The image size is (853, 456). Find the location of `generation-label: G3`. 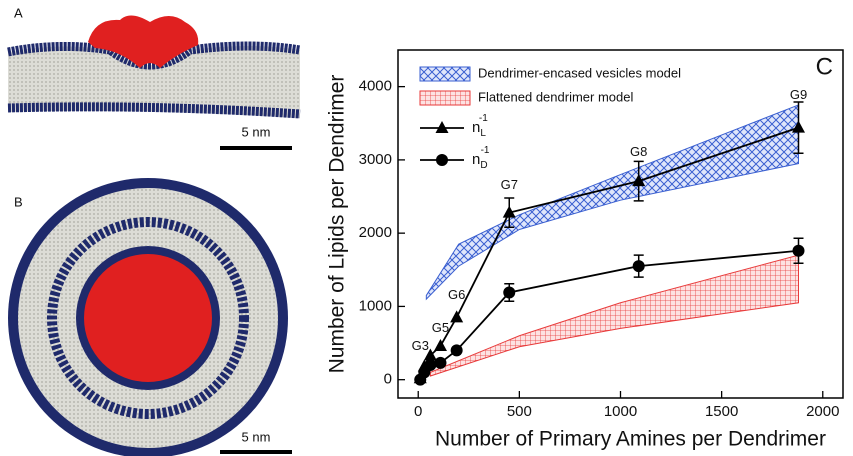

generation-label: G3 is located at coordinates (420, 345).